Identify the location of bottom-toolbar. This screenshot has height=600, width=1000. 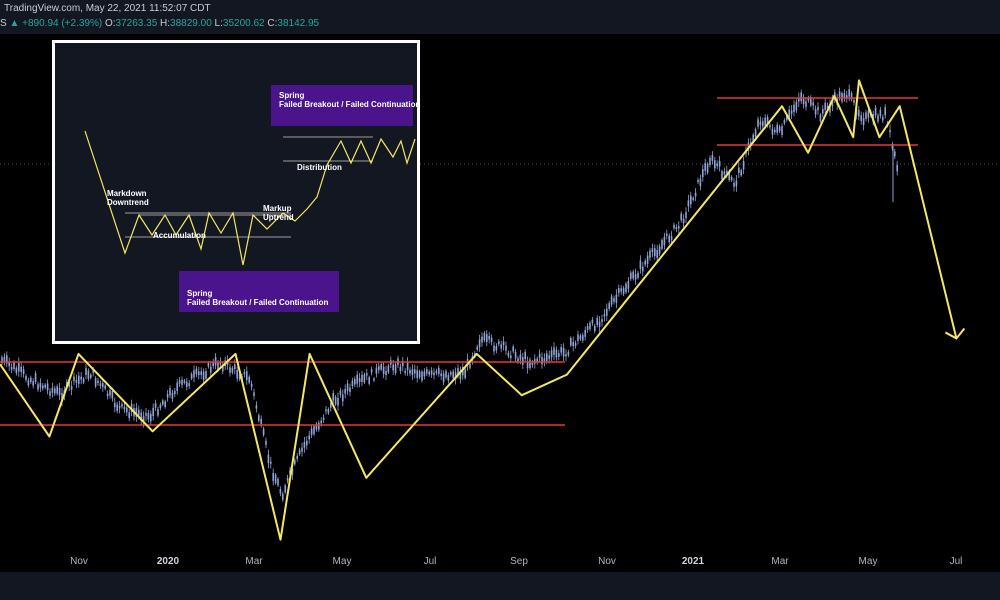
(500, 586).